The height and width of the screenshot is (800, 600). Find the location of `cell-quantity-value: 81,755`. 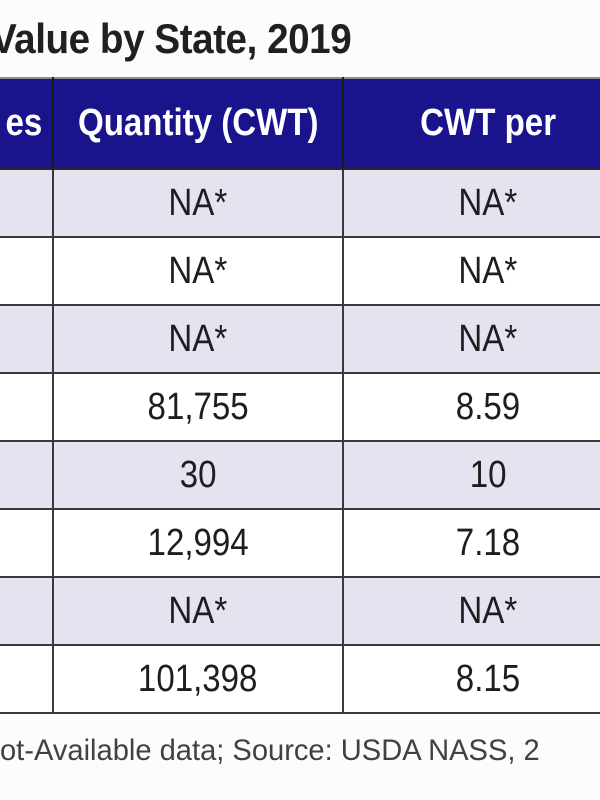

cell-quantity-value: 81,755 is located at coordinates (198, 406).